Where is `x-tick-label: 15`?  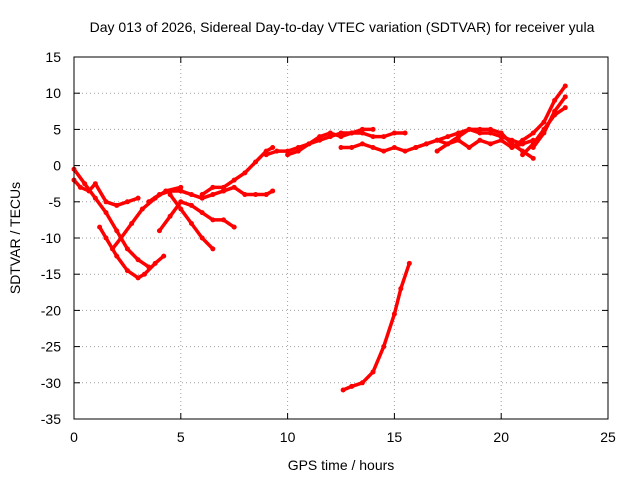 x-tick-label: 15 is located at coordinates (395, 437).